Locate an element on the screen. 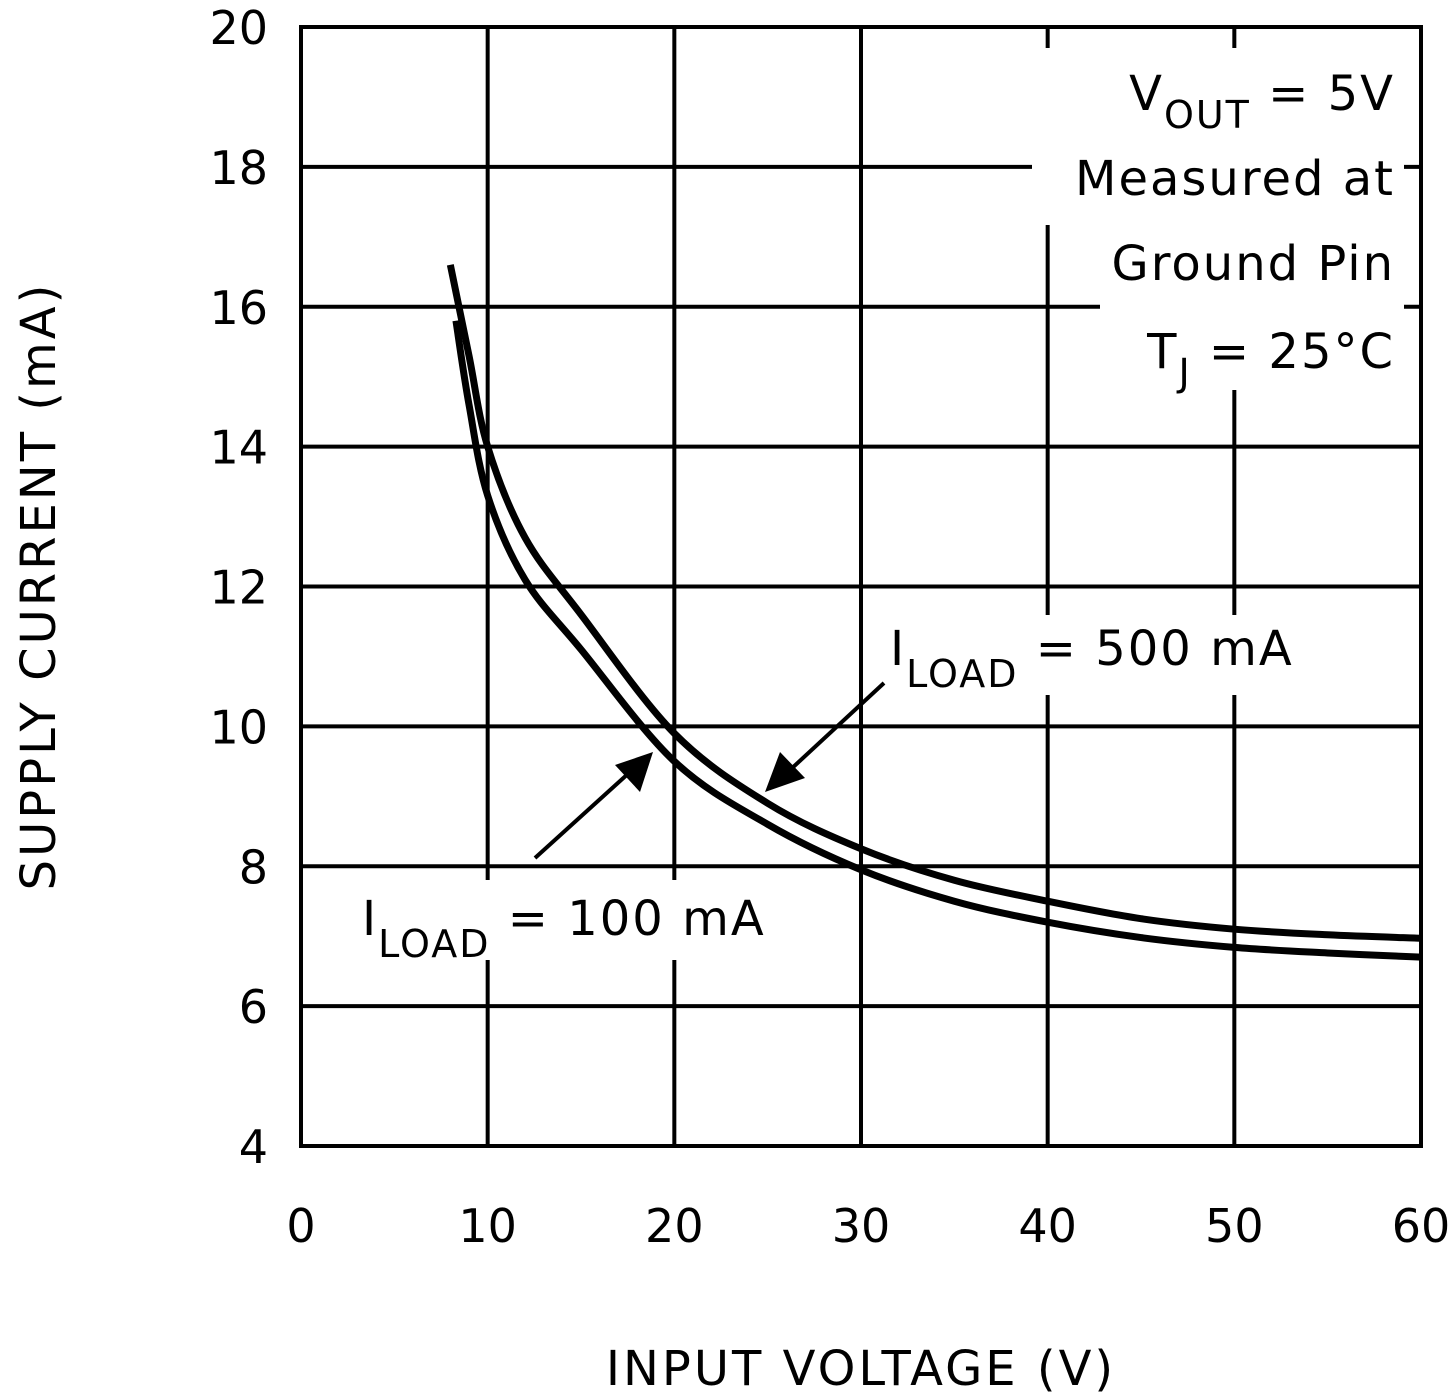 The width and height of the screenshot is (1454, 1399). y-tick-label: 12 is located at coordinates (238, 588).